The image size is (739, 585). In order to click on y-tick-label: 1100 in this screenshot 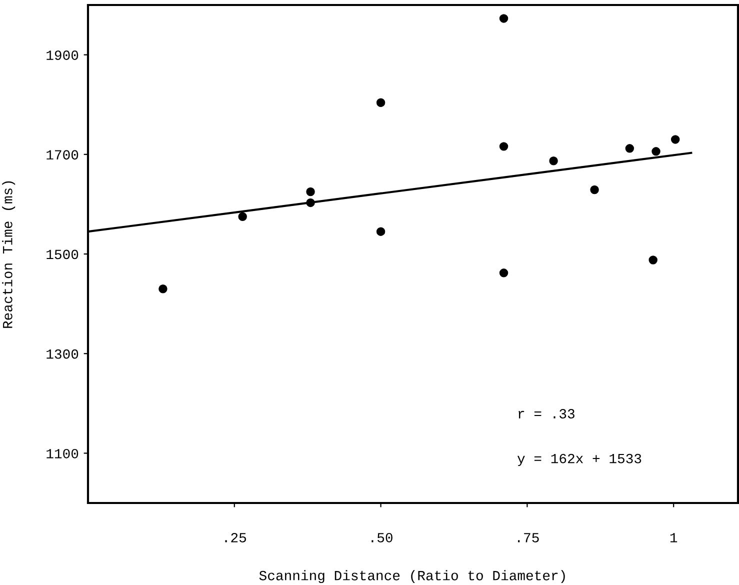, I will do `click(62, 453)`.